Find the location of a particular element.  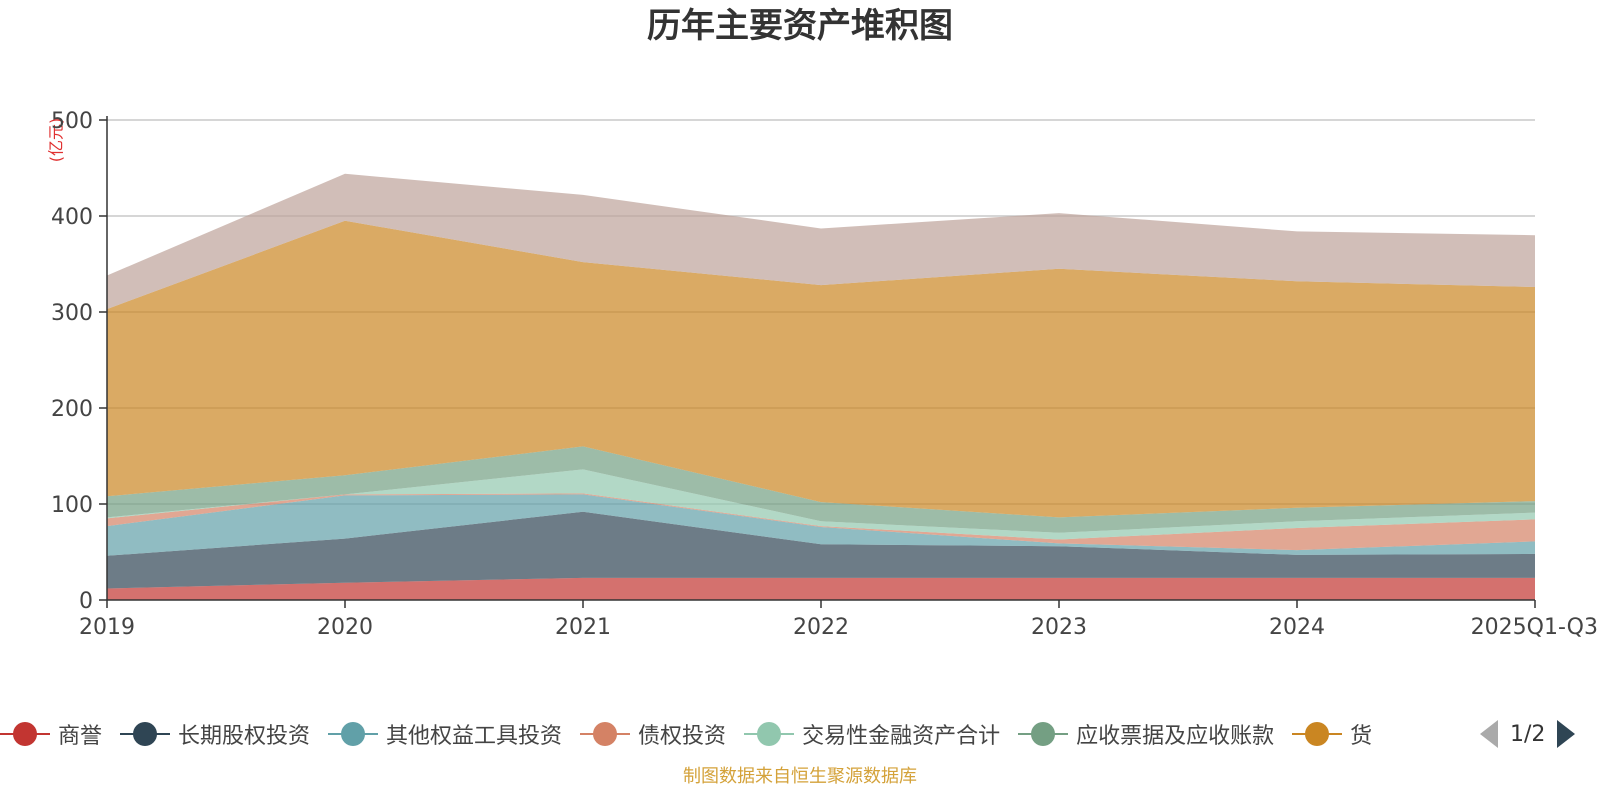

y-tick-label: 100 is located at coordinates (72, 505).